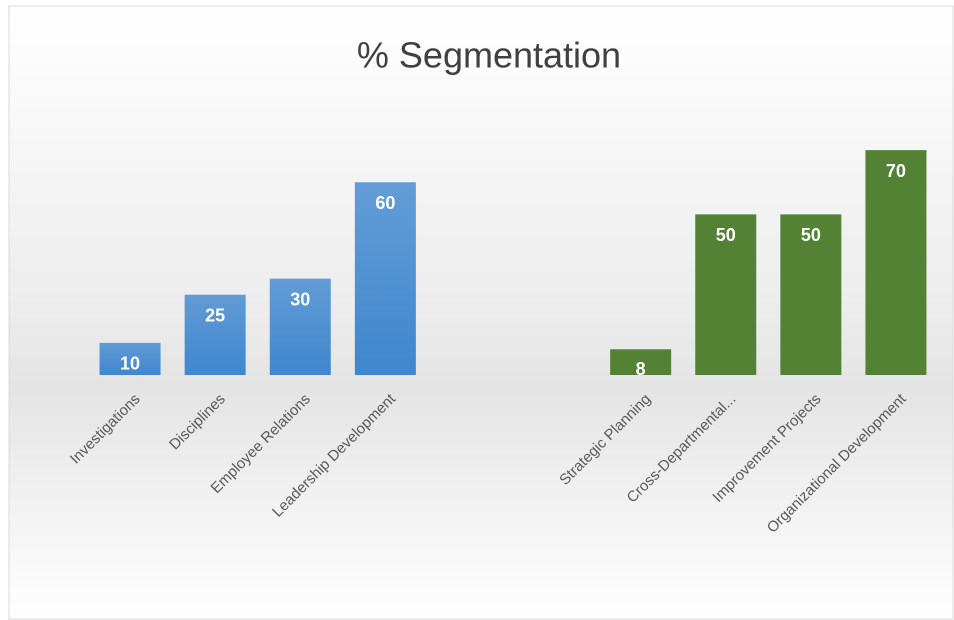 This screenshot has width=954, height=620. Describe the element at coordinates (300, 299) in the screenshot. I see `data-label: 30` at that location.